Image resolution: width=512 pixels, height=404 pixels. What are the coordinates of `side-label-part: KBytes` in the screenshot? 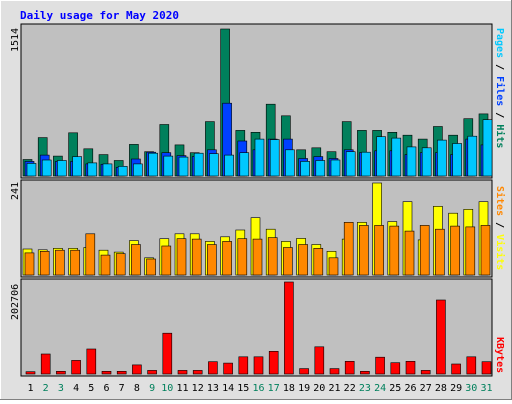 It's located at (499, 355).